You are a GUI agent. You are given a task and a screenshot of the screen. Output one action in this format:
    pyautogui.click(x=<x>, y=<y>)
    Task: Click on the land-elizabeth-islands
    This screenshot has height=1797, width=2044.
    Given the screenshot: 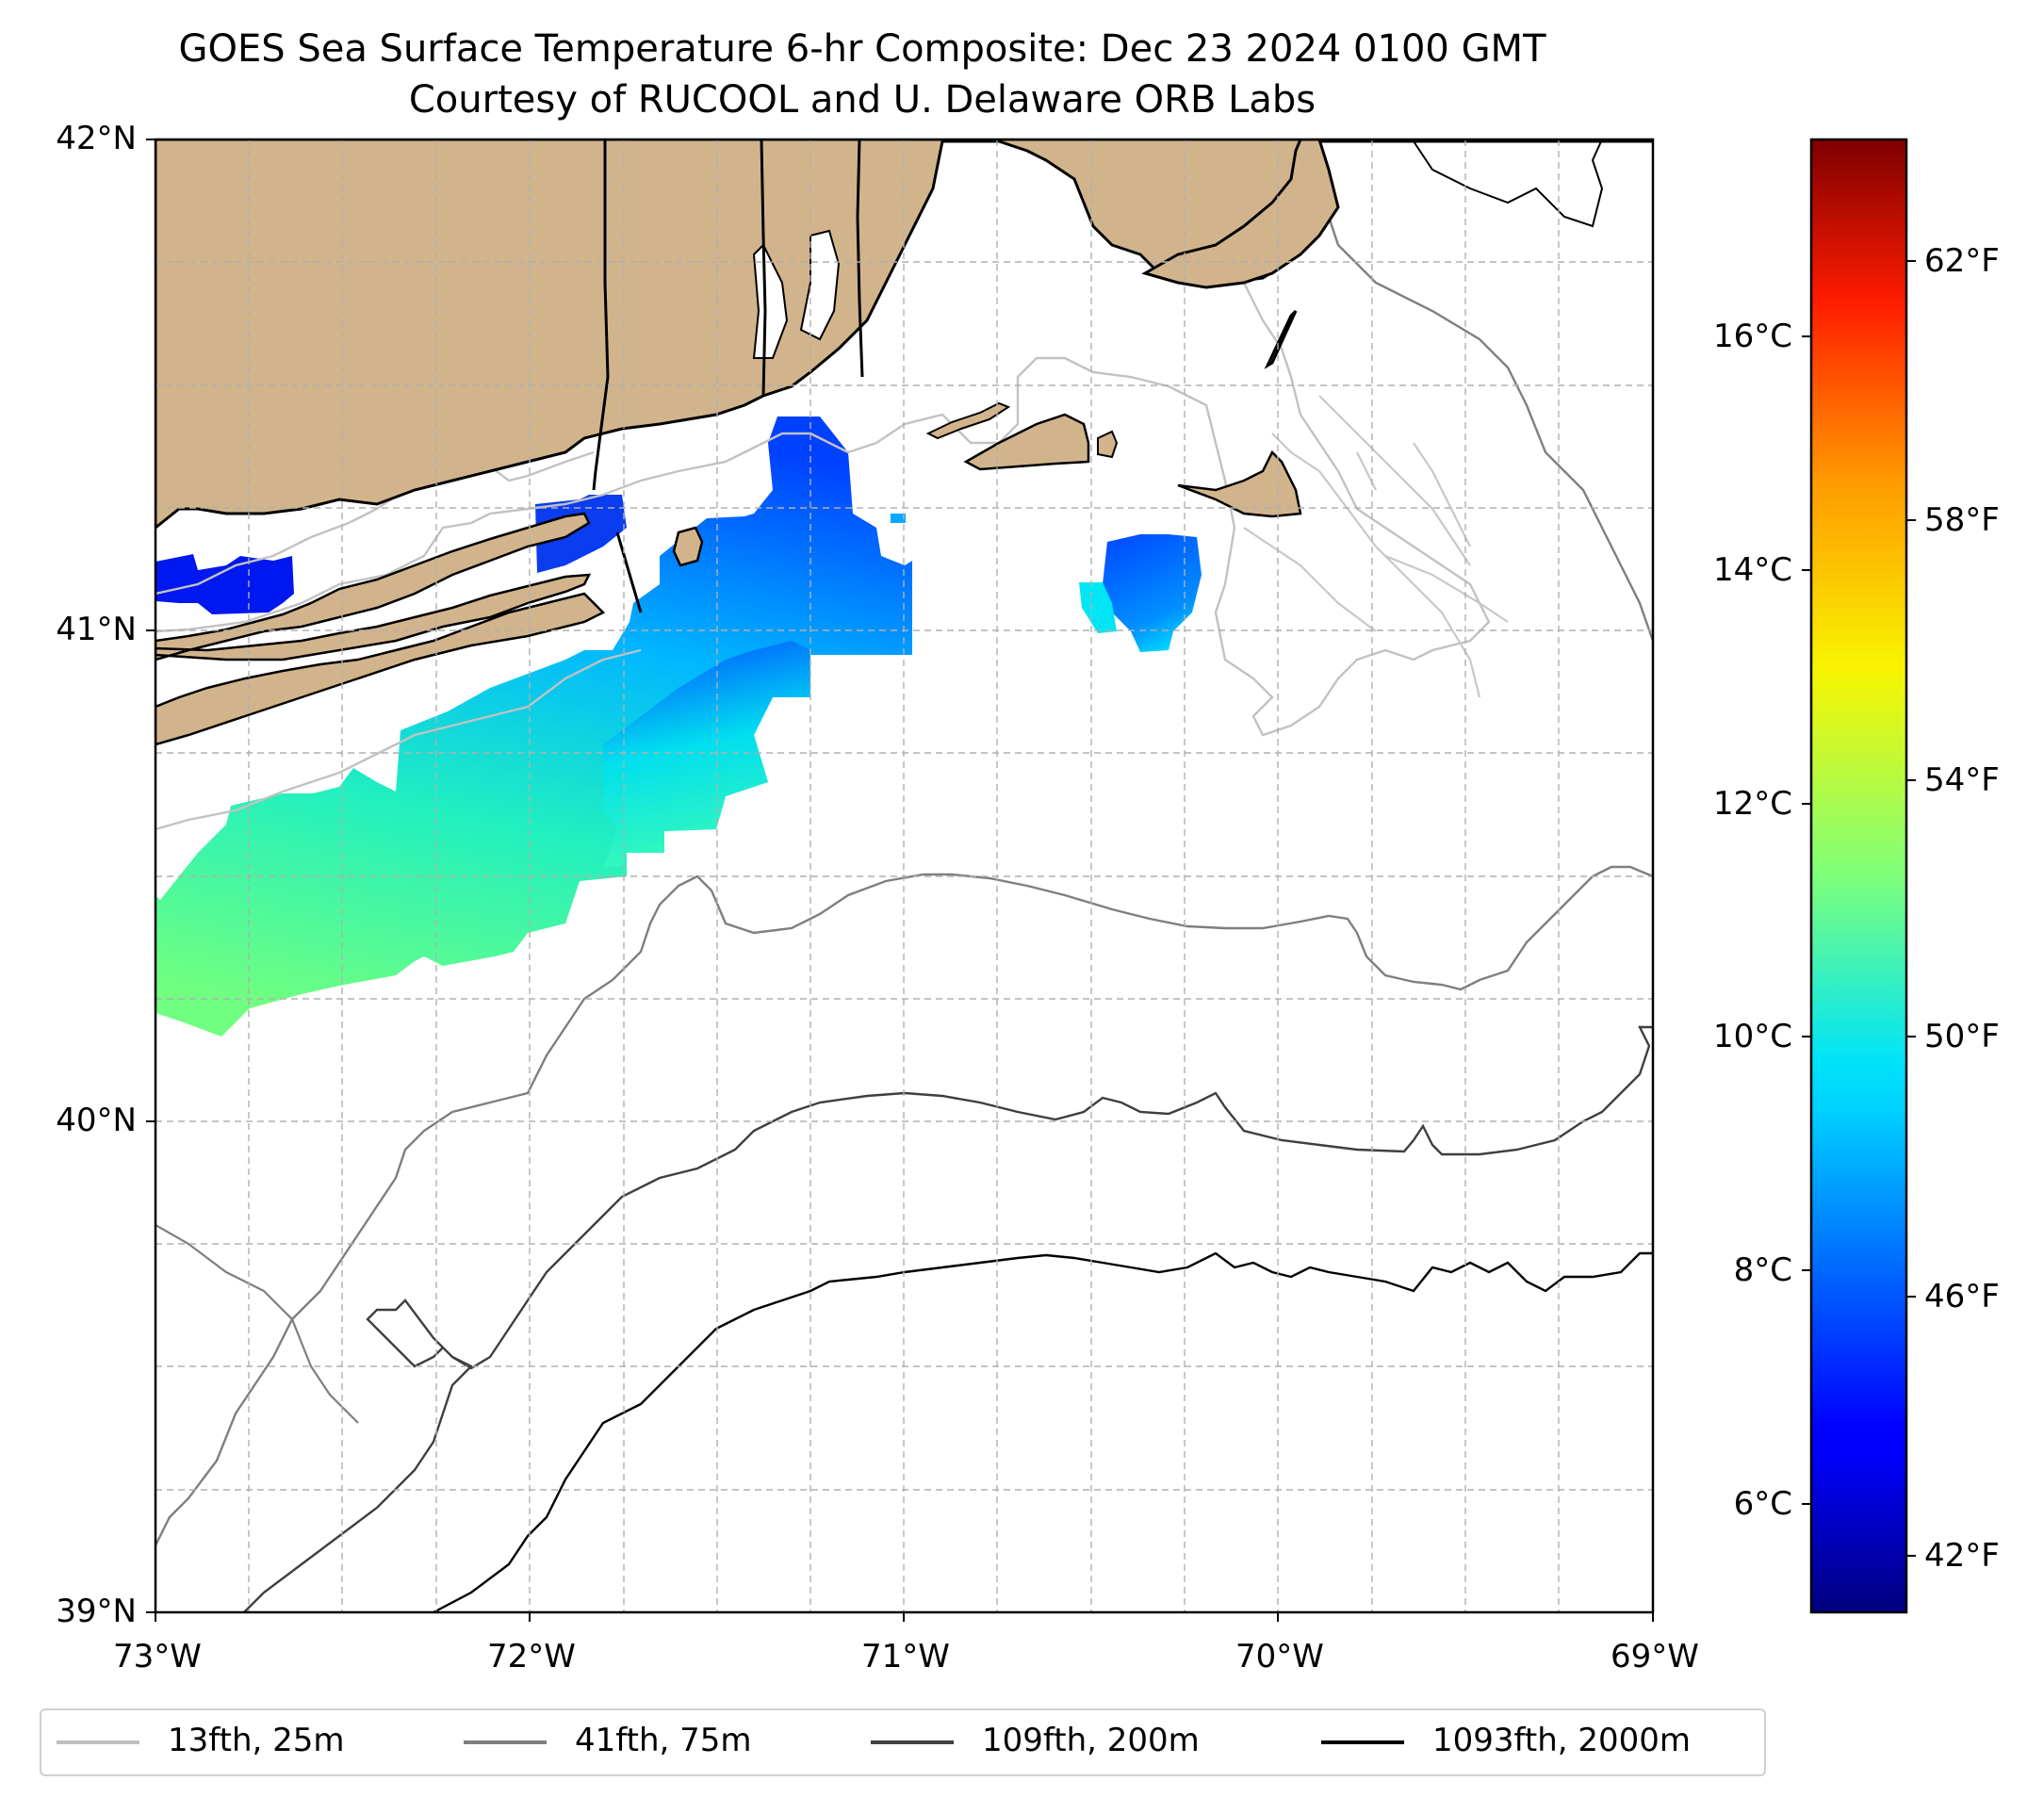 What is the action you would take?
    pyautogui.click(x=968, y=420)
    